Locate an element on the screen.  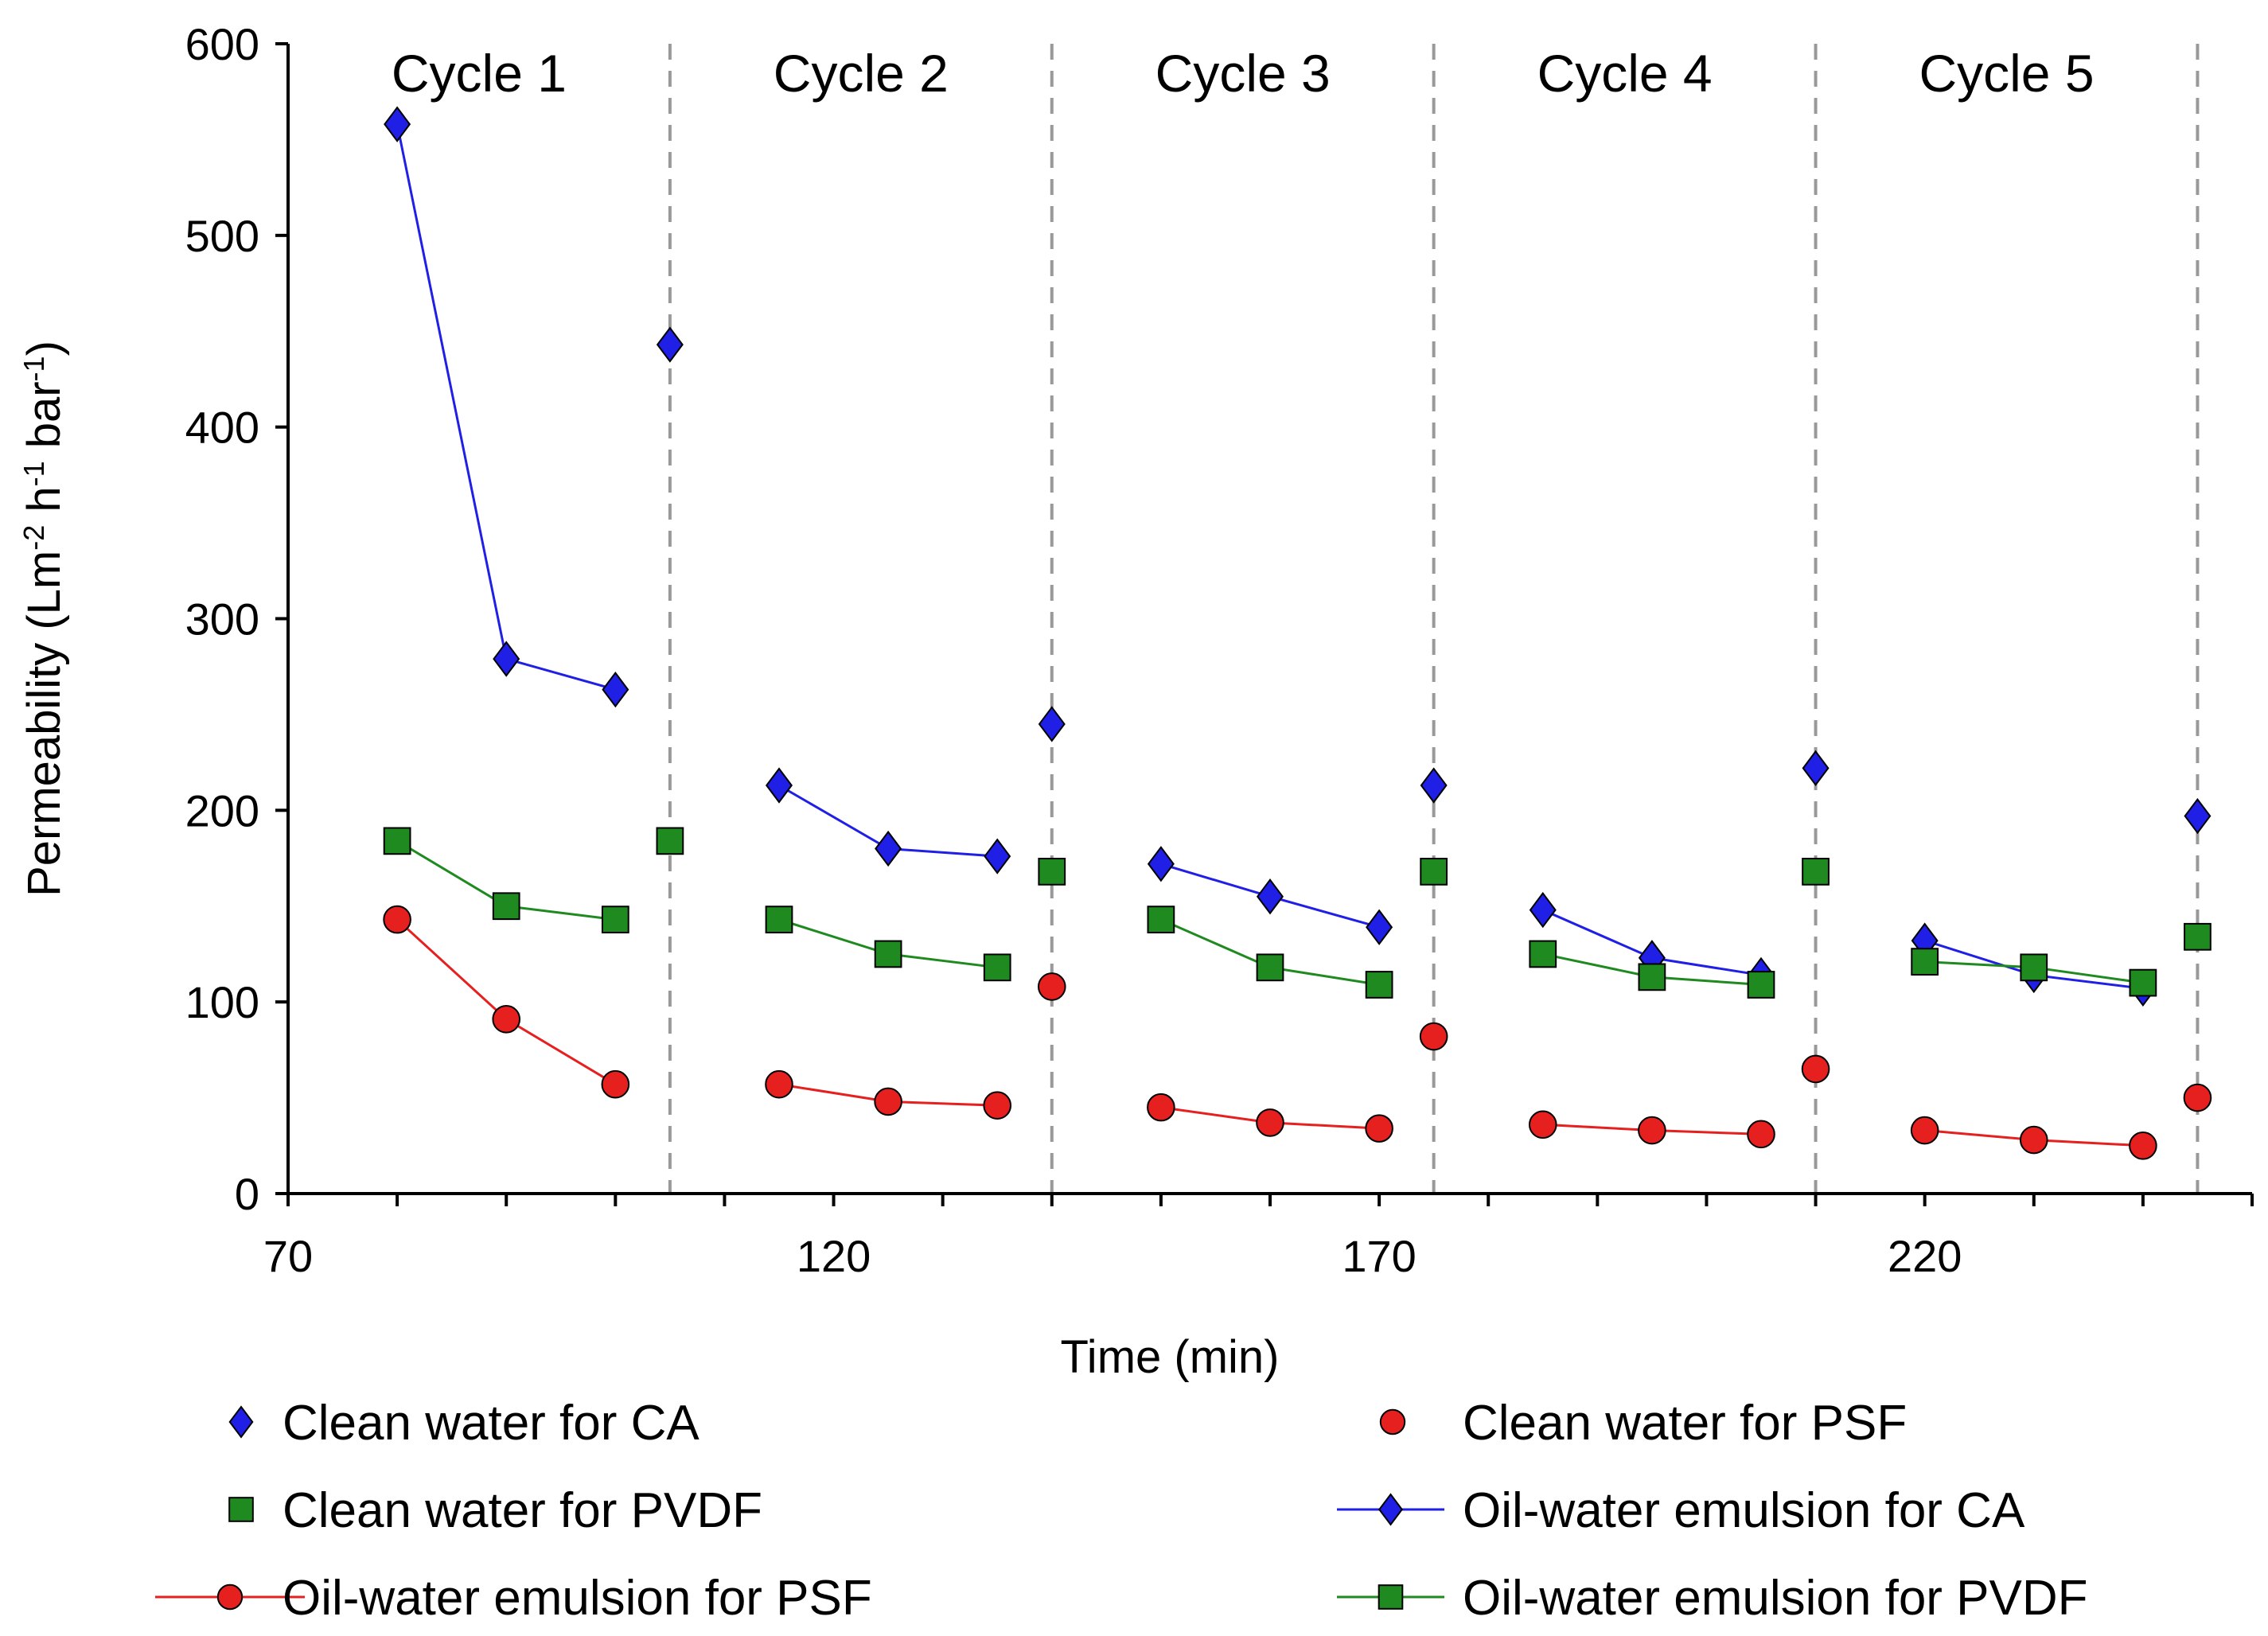
legend-label: Oil-water emulsion for CA is located at coordinates (1744, 1510).